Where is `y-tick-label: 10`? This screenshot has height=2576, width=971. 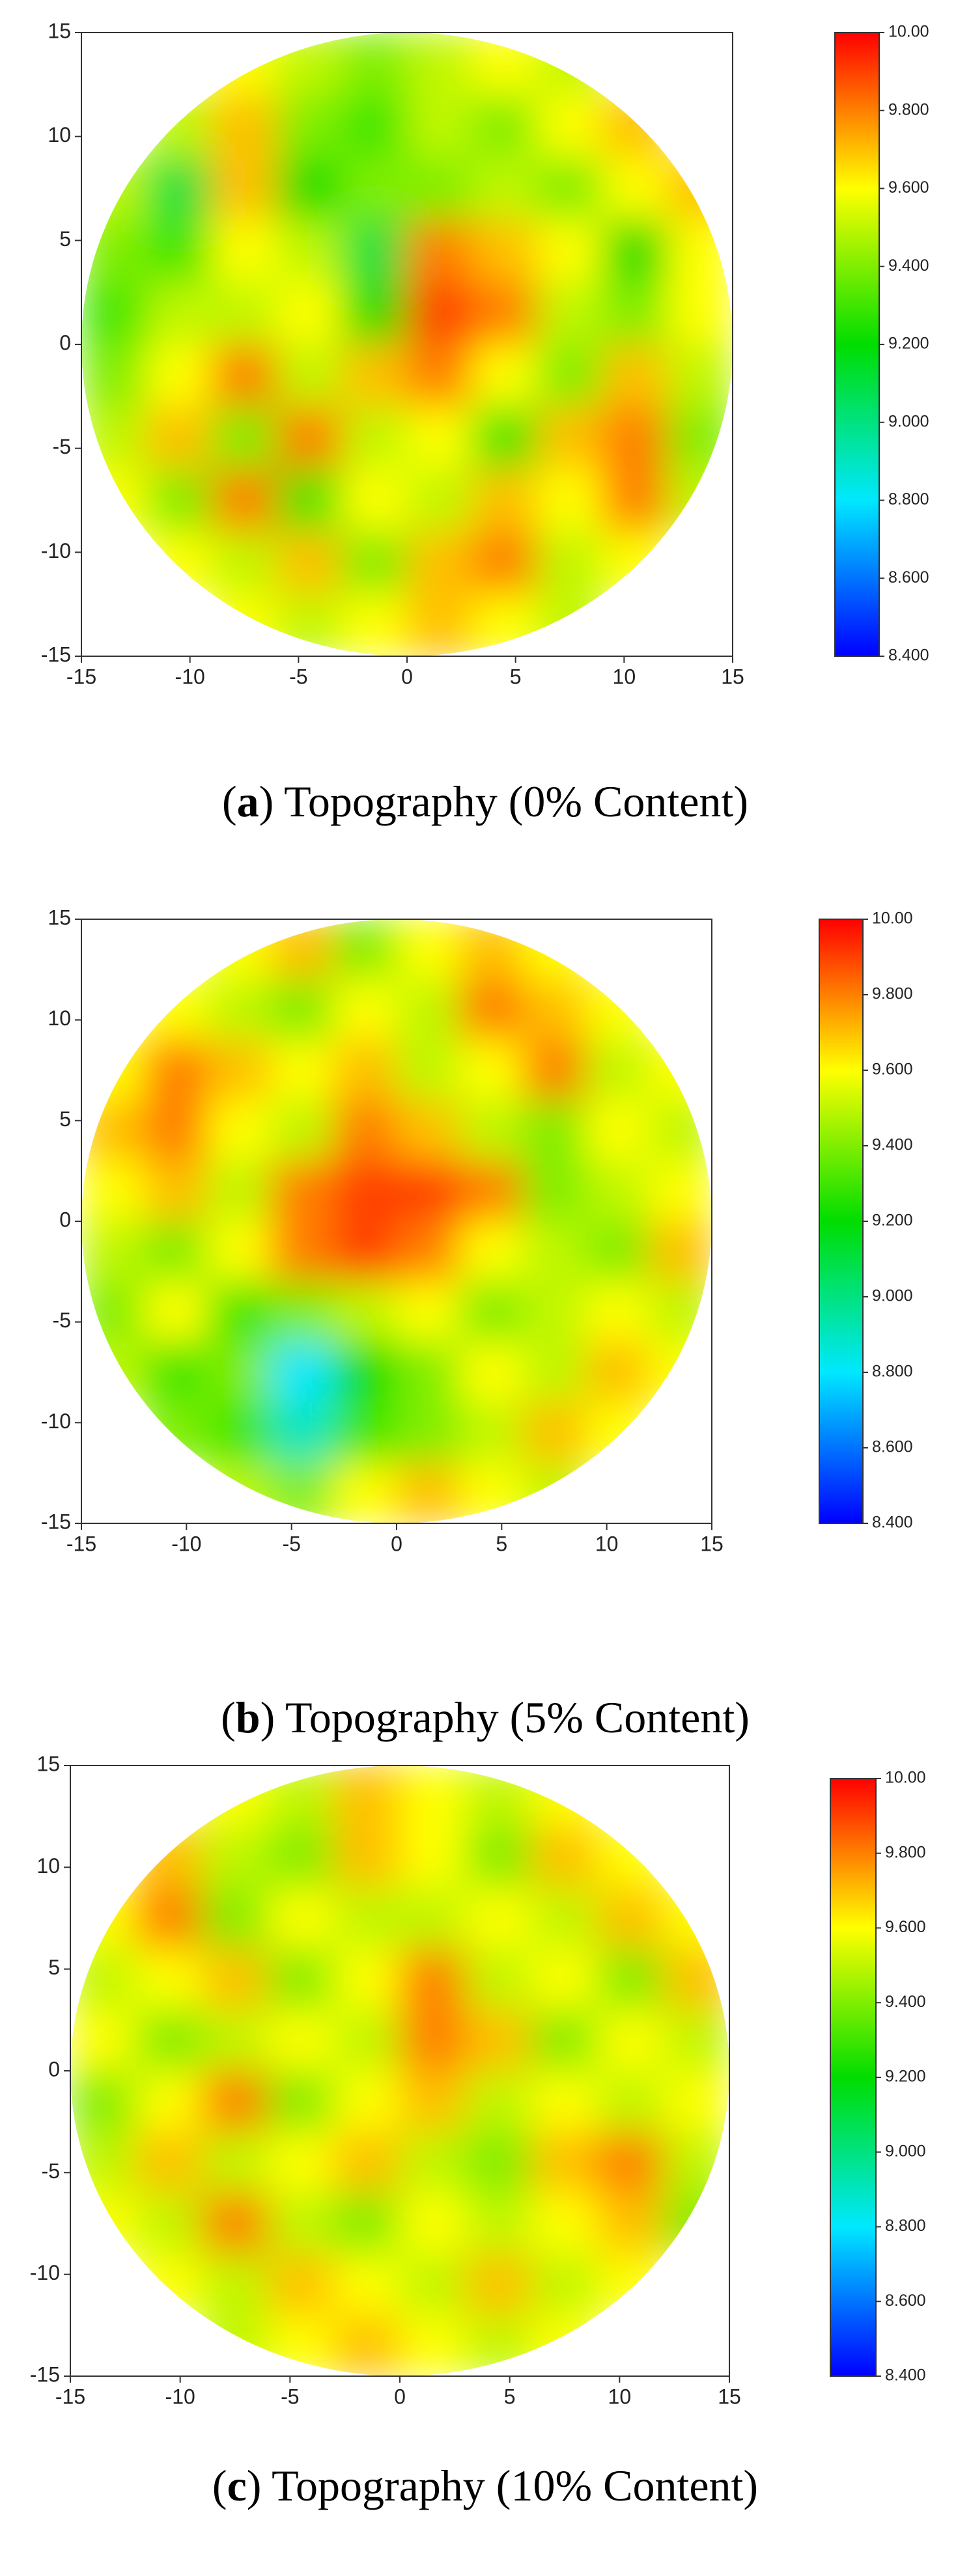
y-tick-label: 10 is located at coordinates (60, 1018).